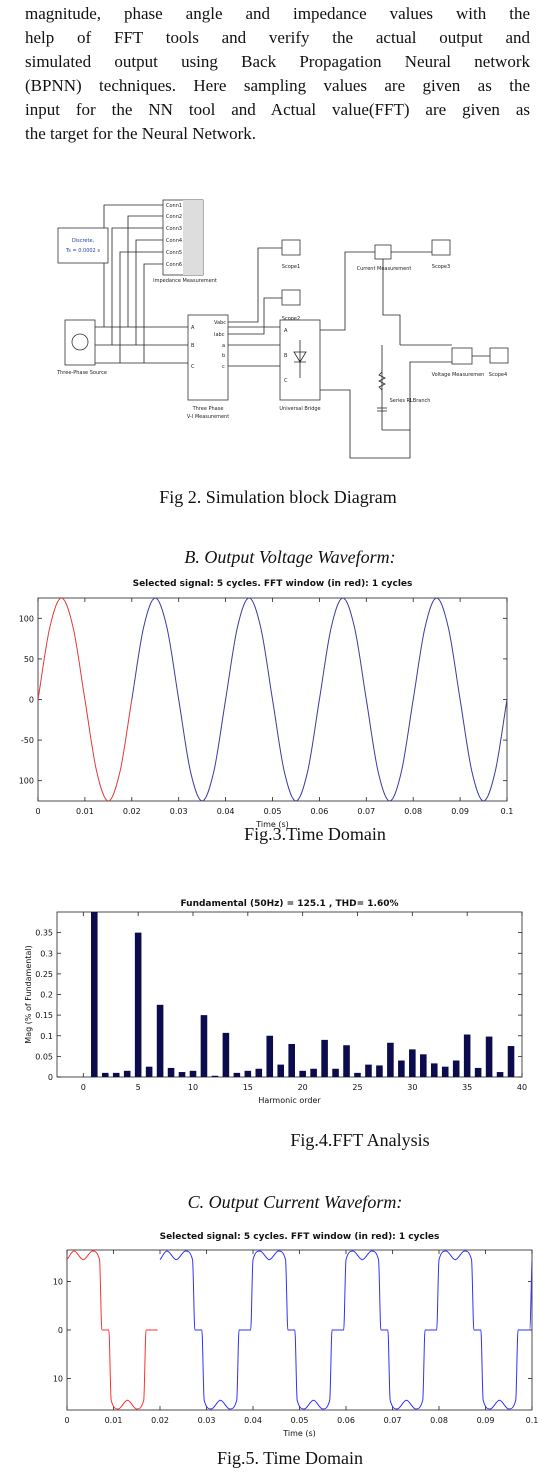  I want to click on x-tick-label: 0.04, so click(226, 811).